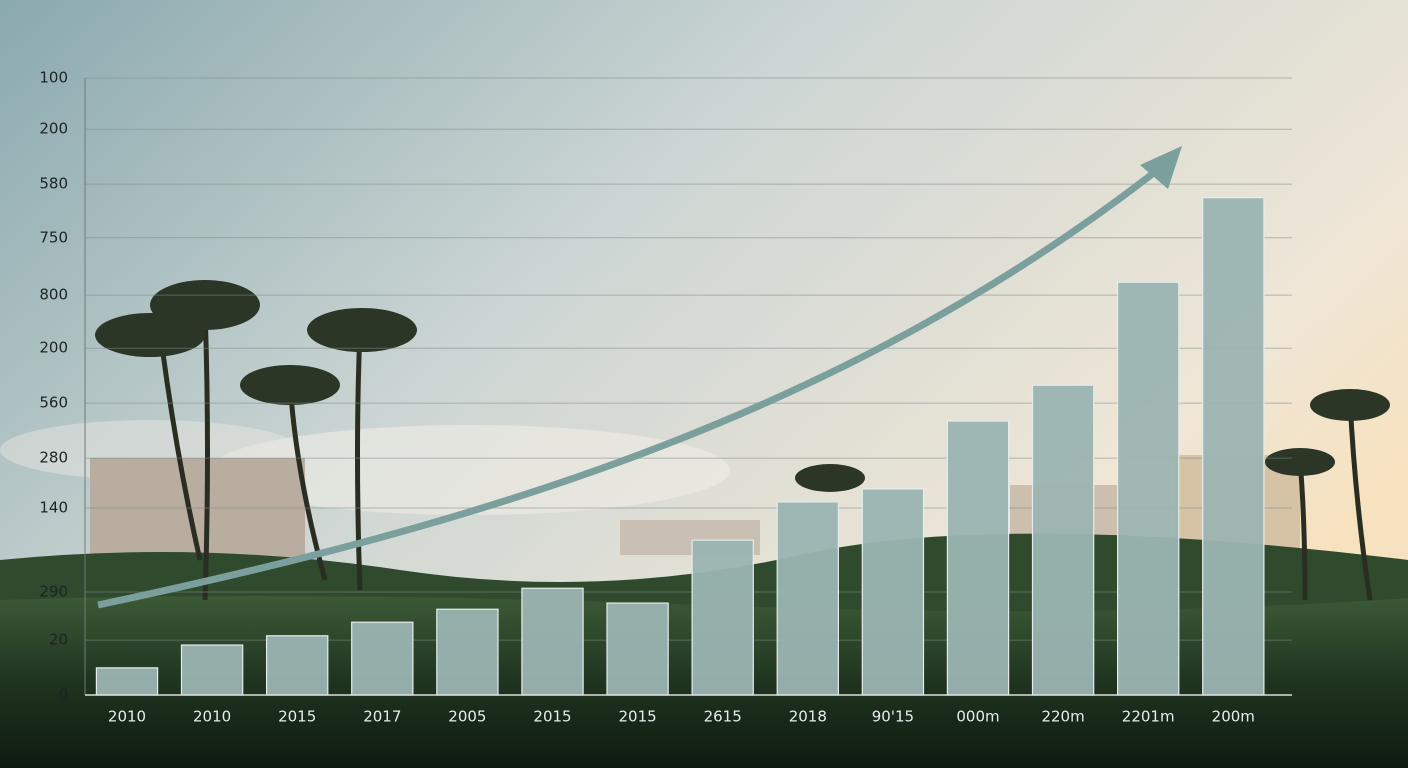  Describe the element at coordinates (1161, 167) in the screenshot. I see `trend-arrow-head` at that location.